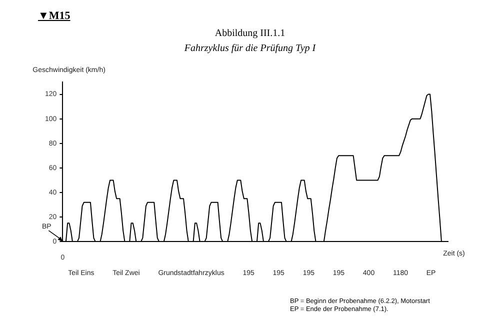 This screenshot has height=333, width=500. I want to click on chart-subtitle: Fahrzyklus für die Prüfung Typ I, so click(250, 48).